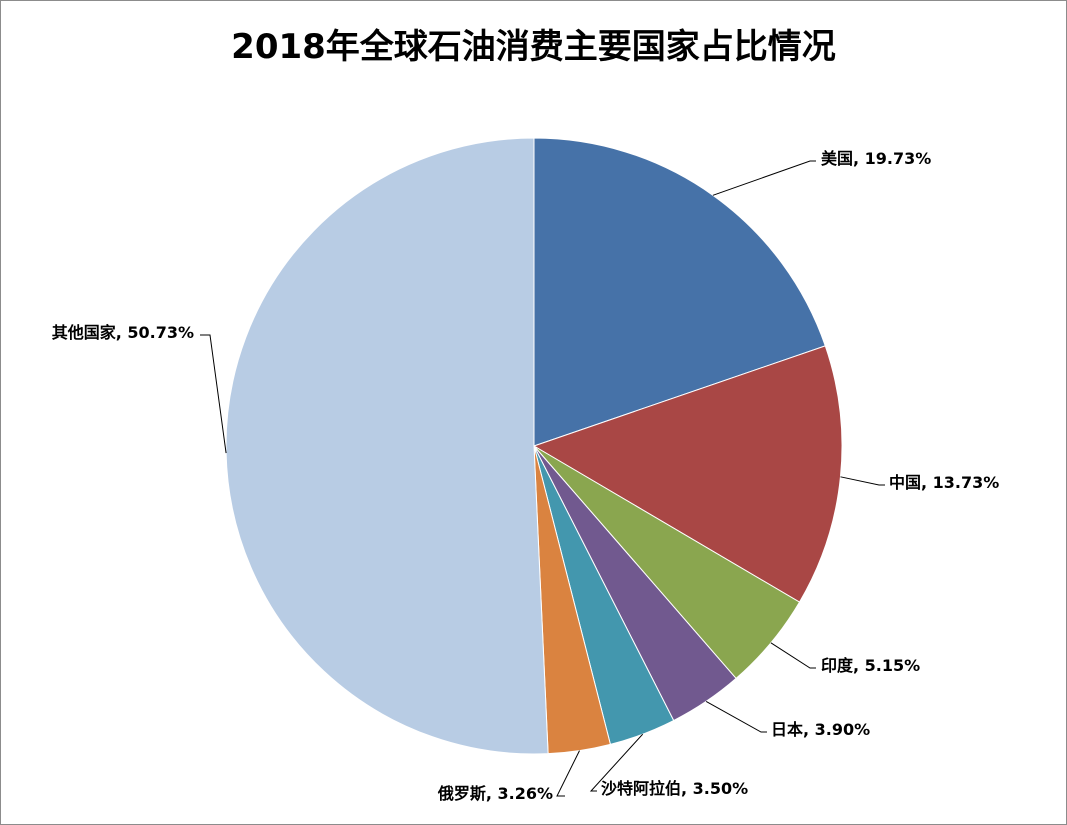  Describe the element at coordinates (495, 793) in the screenshot. I see `data-label-俄罗斯: 俄罗斯, 3.26%` at that location.